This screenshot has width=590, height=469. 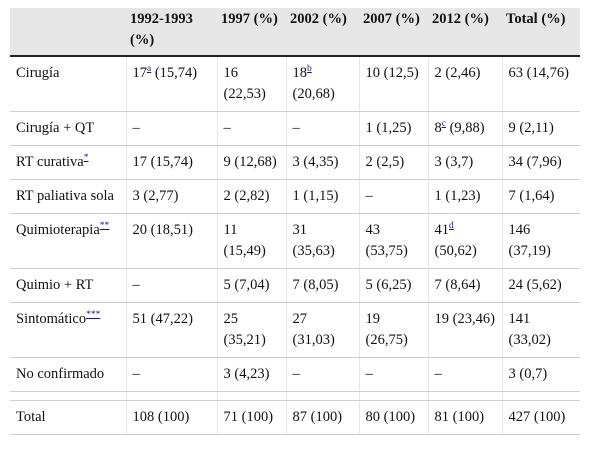 I want to click on cell-value: 2 (2,46), so click(x=457, y=73).